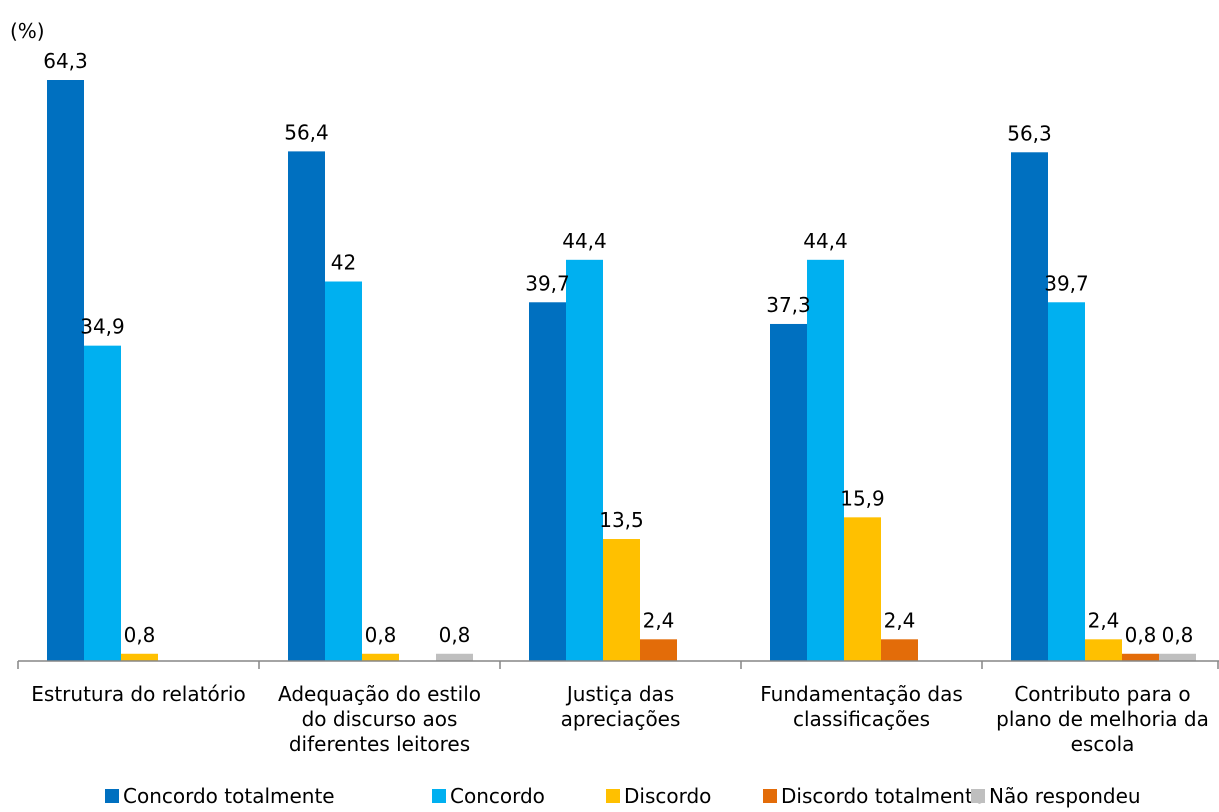 The image size is (1219, 812). I want to click on value-label-3-3: 13,5, so click(621, 520).